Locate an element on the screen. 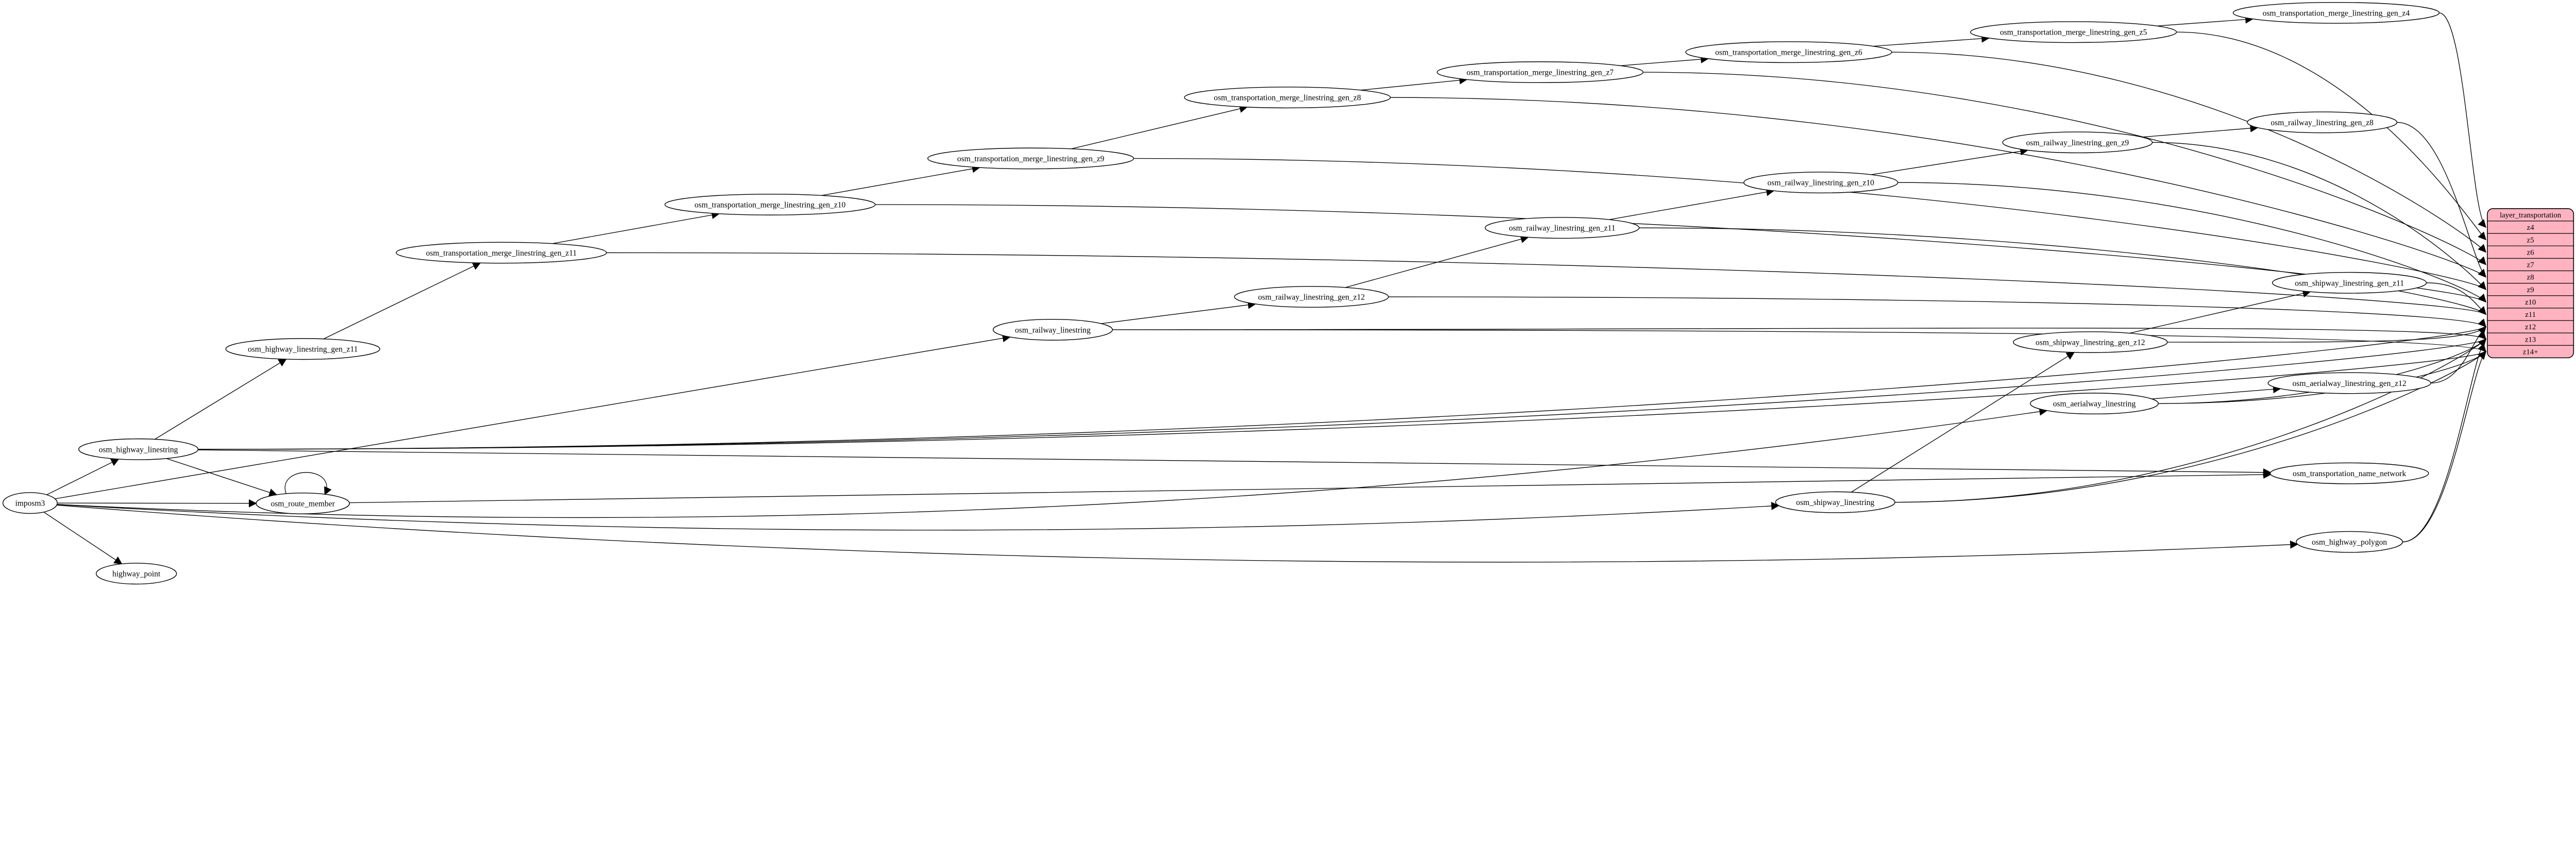  node-ellipse-osm_aerialway_linestring_gen_z12 is located at coordinates (2349, 383).